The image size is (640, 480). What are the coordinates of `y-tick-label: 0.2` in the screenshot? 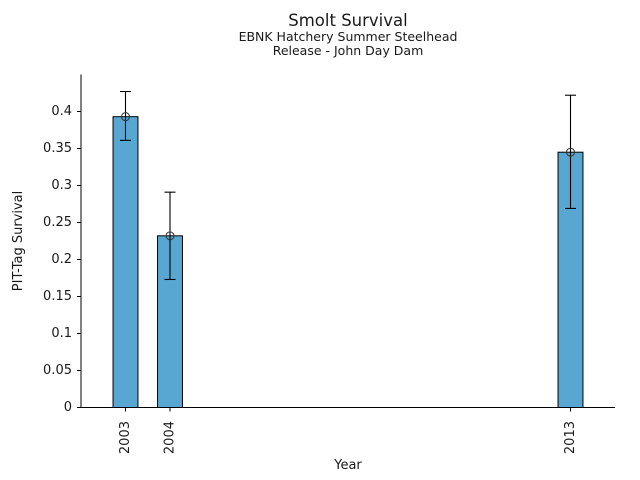 It's located at (61, 259).